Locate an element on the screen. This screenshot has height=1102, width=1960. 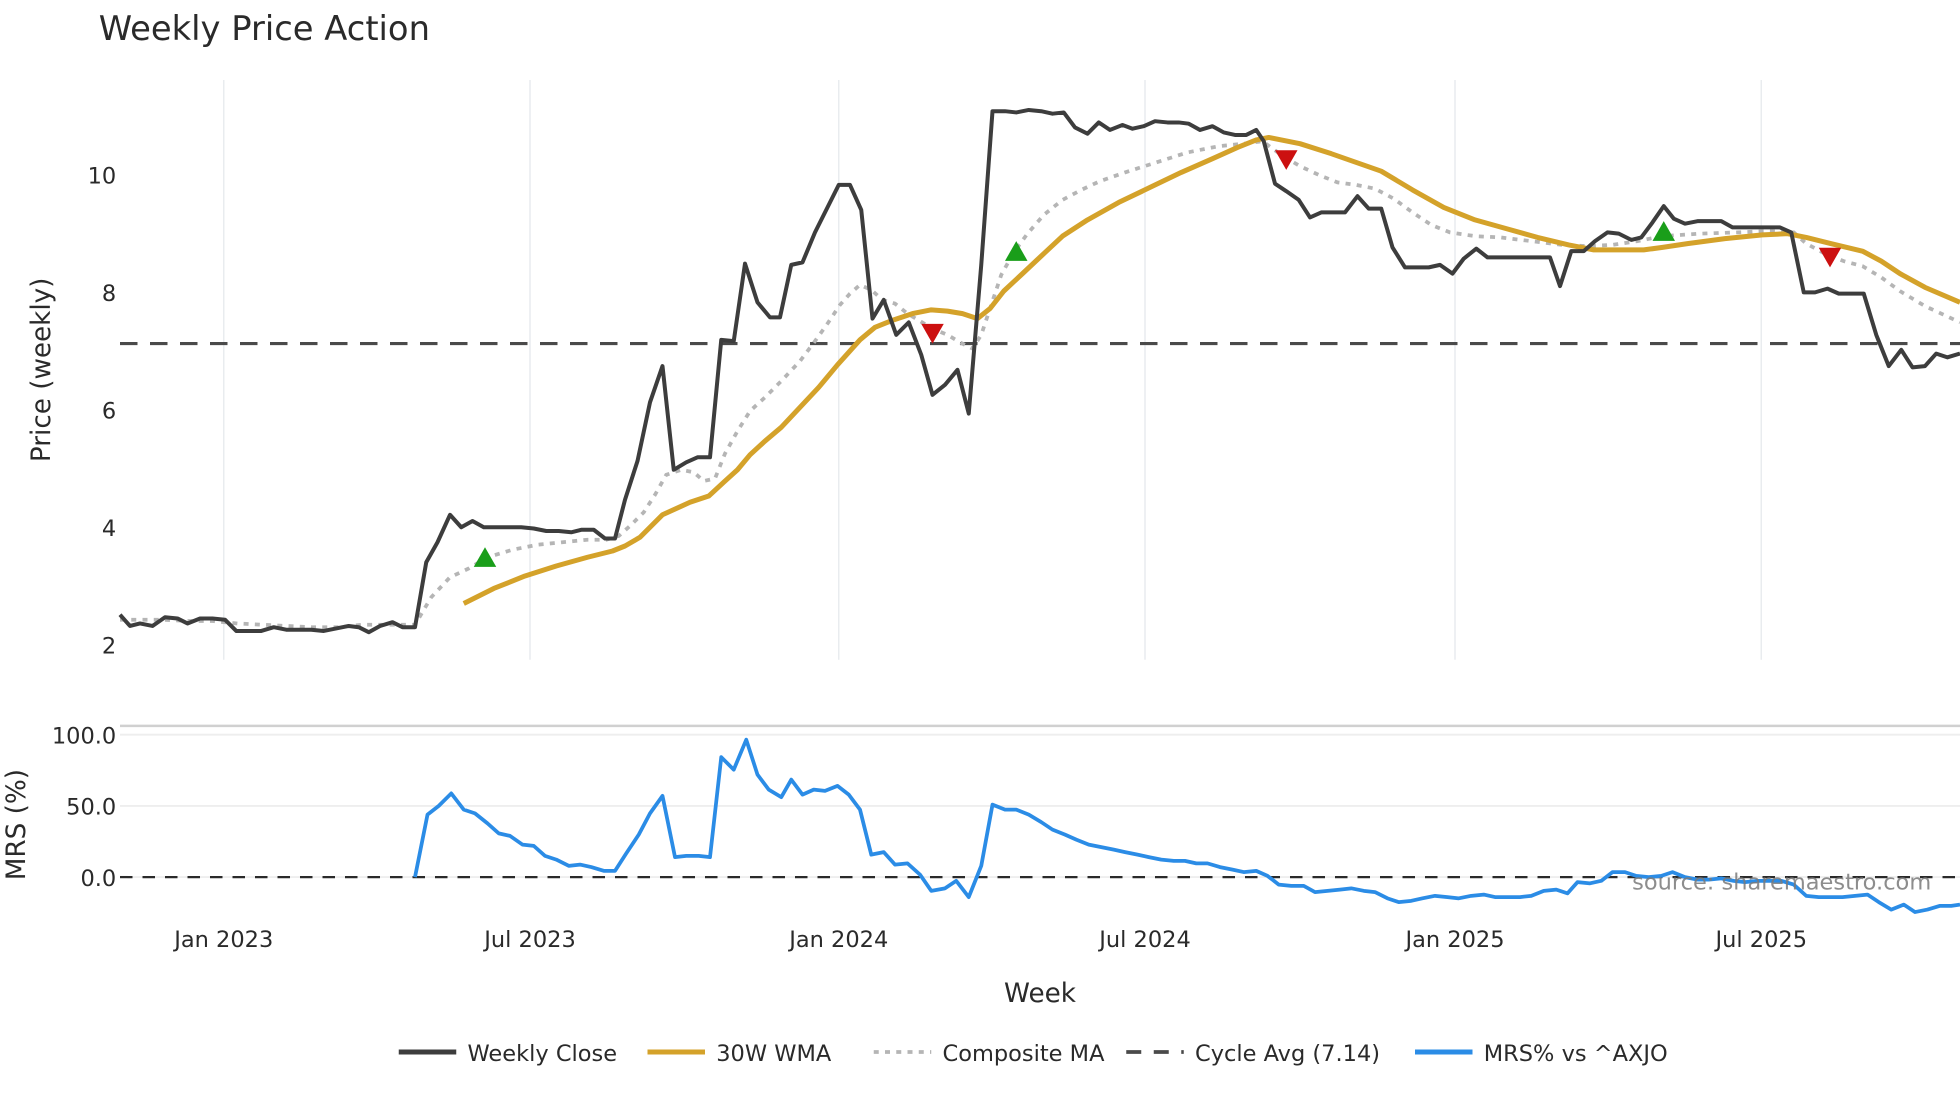
price-tick-label: 8 is located at coordinates (109, 294).